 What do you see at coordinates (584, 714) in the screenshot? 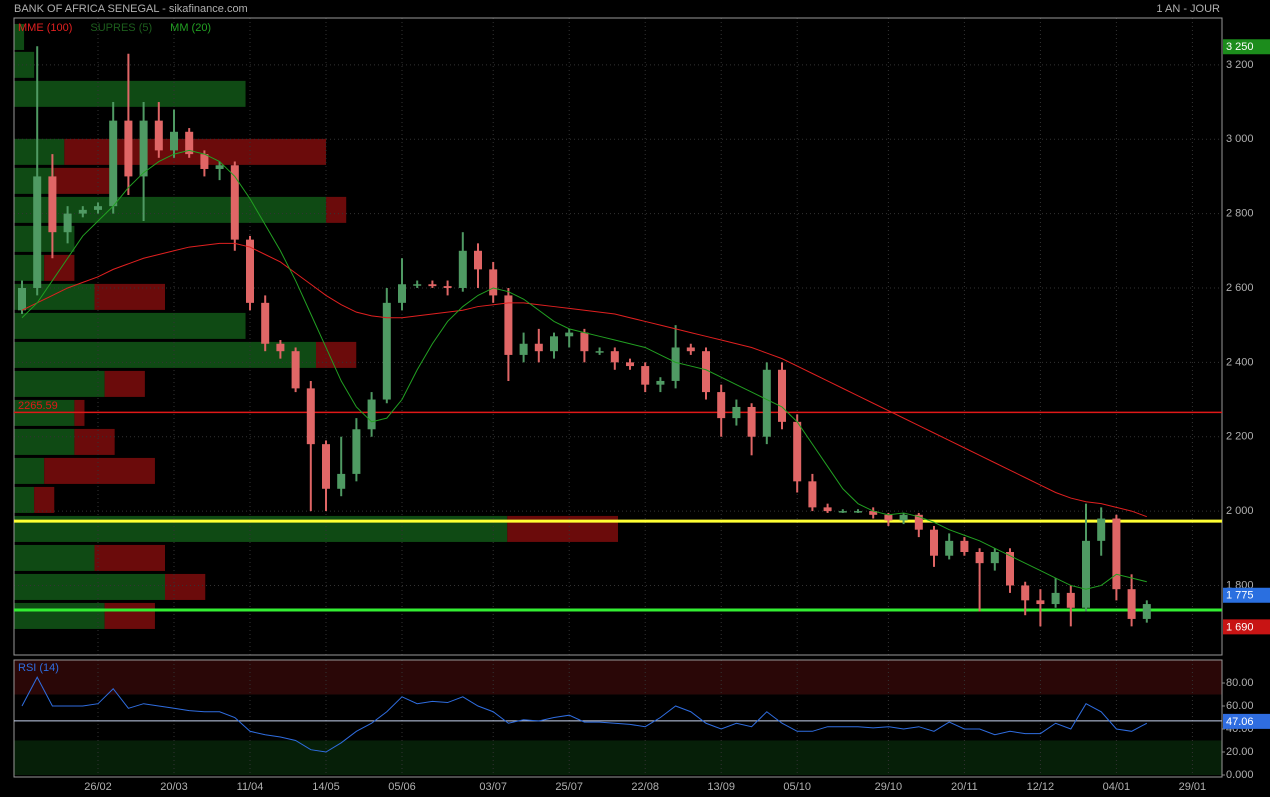
I see `rsi-line` at bounding box center [584, 714].